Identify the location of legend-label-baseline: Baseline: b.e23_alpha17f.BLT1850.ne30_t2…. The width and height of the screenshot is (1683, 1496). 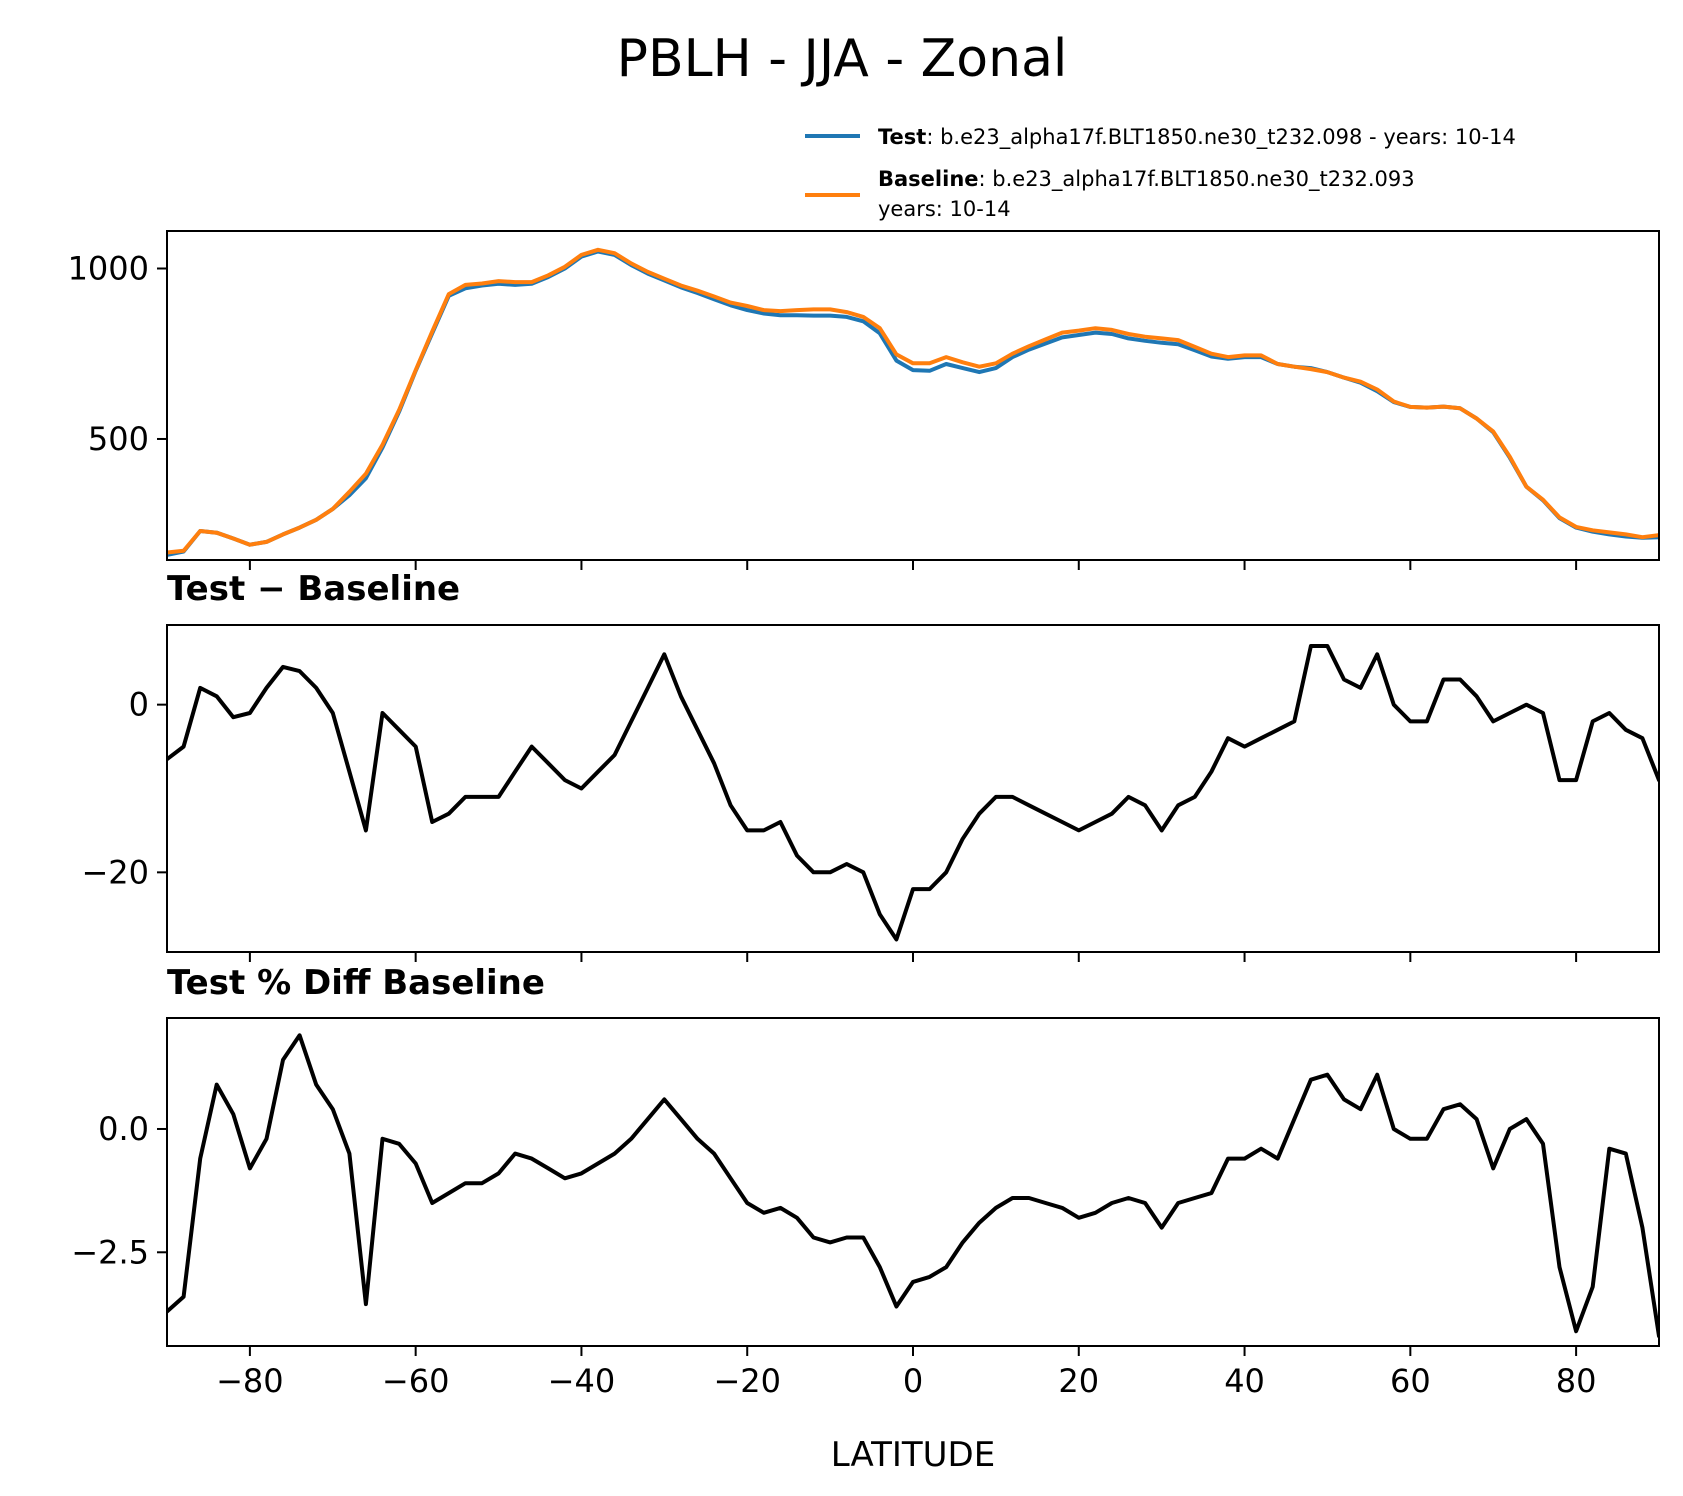
(1146, 179).